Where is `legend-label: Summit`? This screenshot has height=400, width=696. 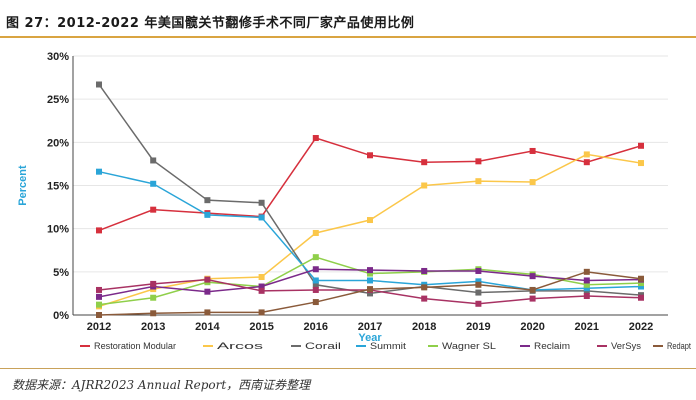
legend-label: Summit is located at coordinates (388, 346).